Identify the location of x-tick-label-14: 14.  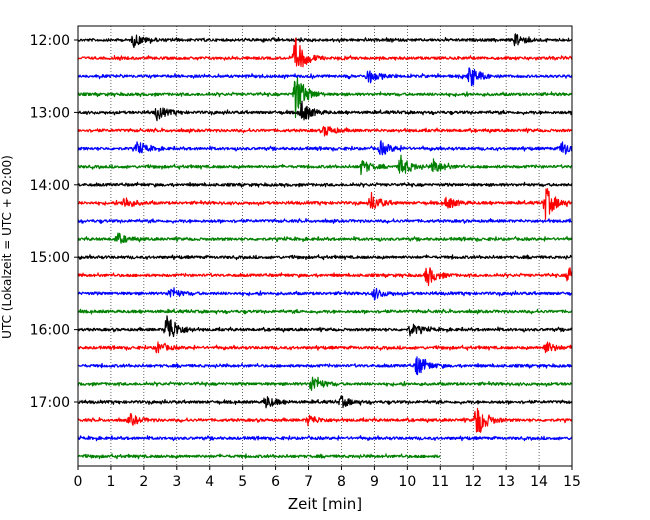
(539, 482).